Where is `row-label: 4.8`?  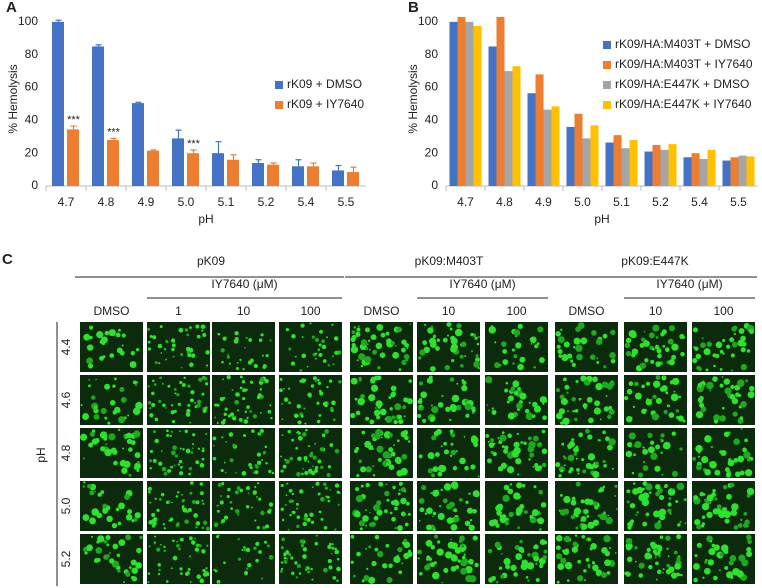
row-label: 4.8 is located at coordinates (66, 452).